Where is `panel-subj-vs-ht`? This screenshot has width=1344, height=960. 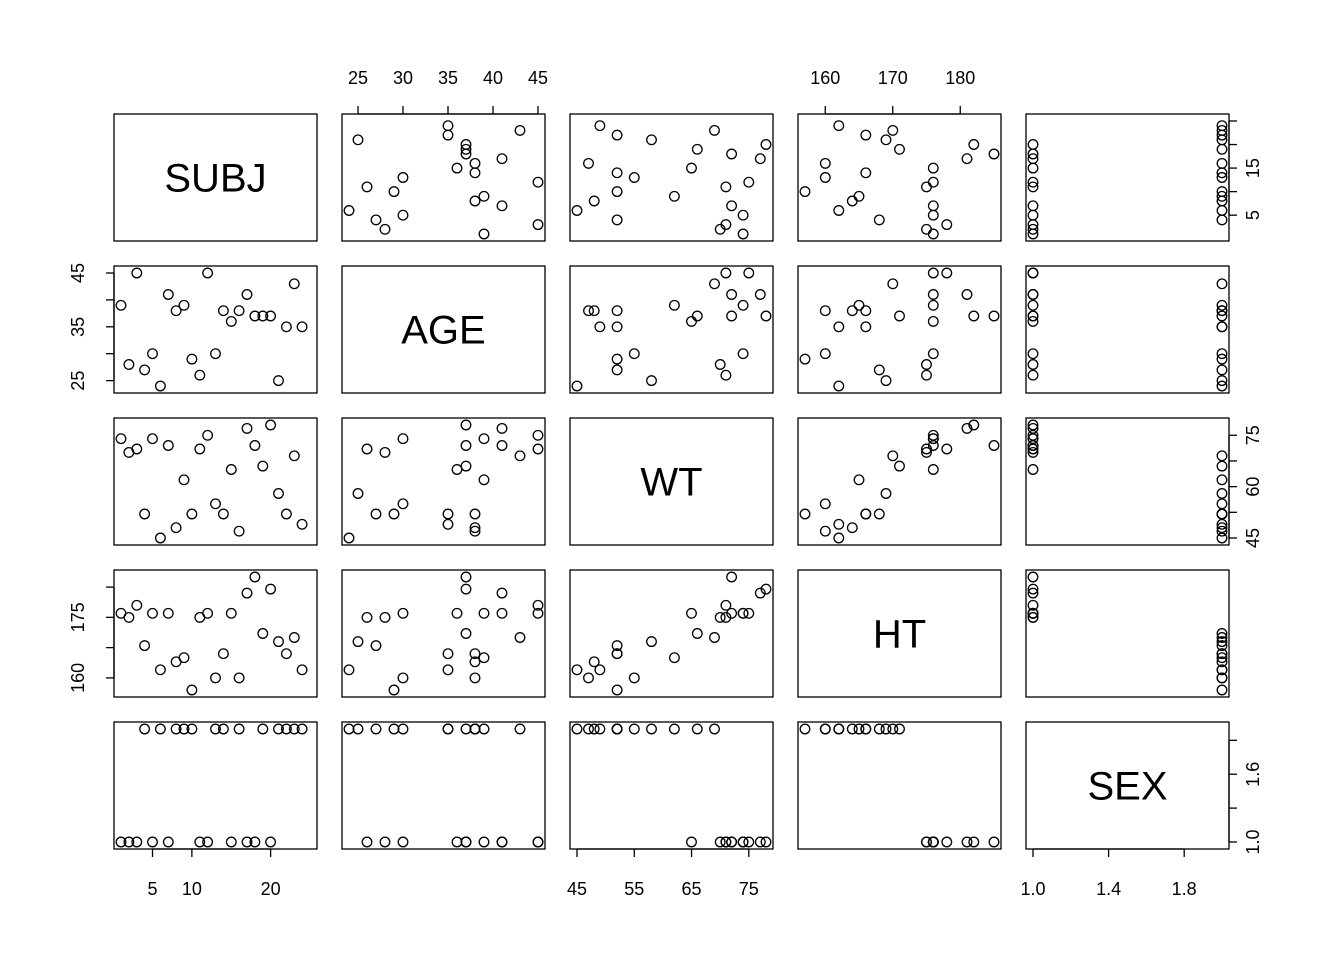 panel-subj-vs-ht is located at coordinates (899, 177).